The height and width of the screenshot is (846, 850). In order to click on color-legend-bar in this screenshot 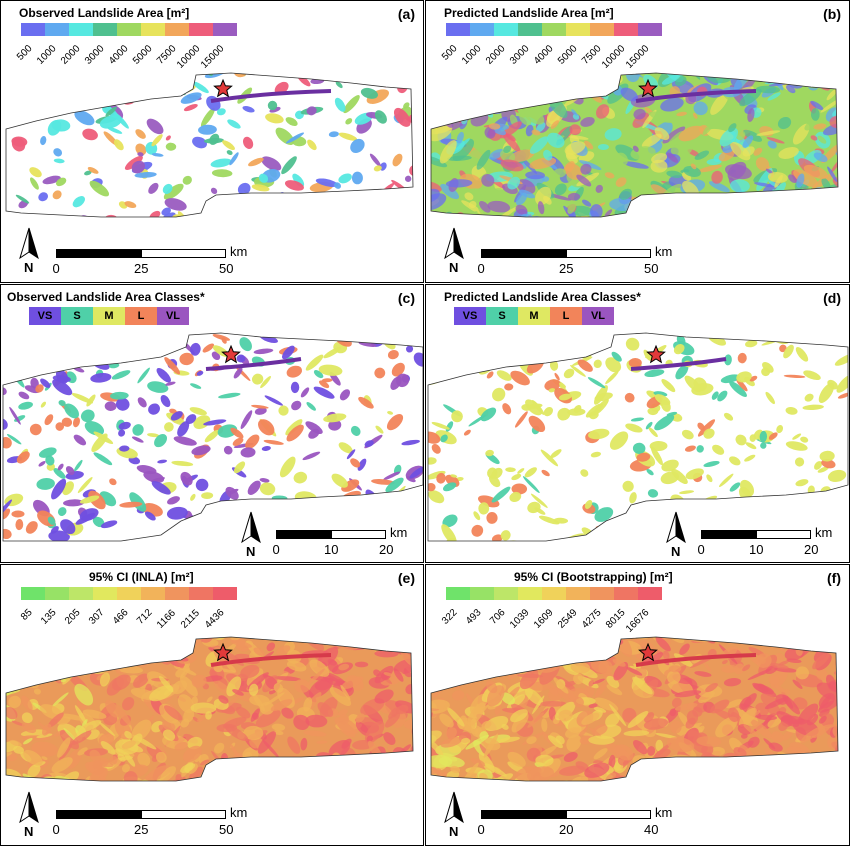, I will do `click(129, 29)`.